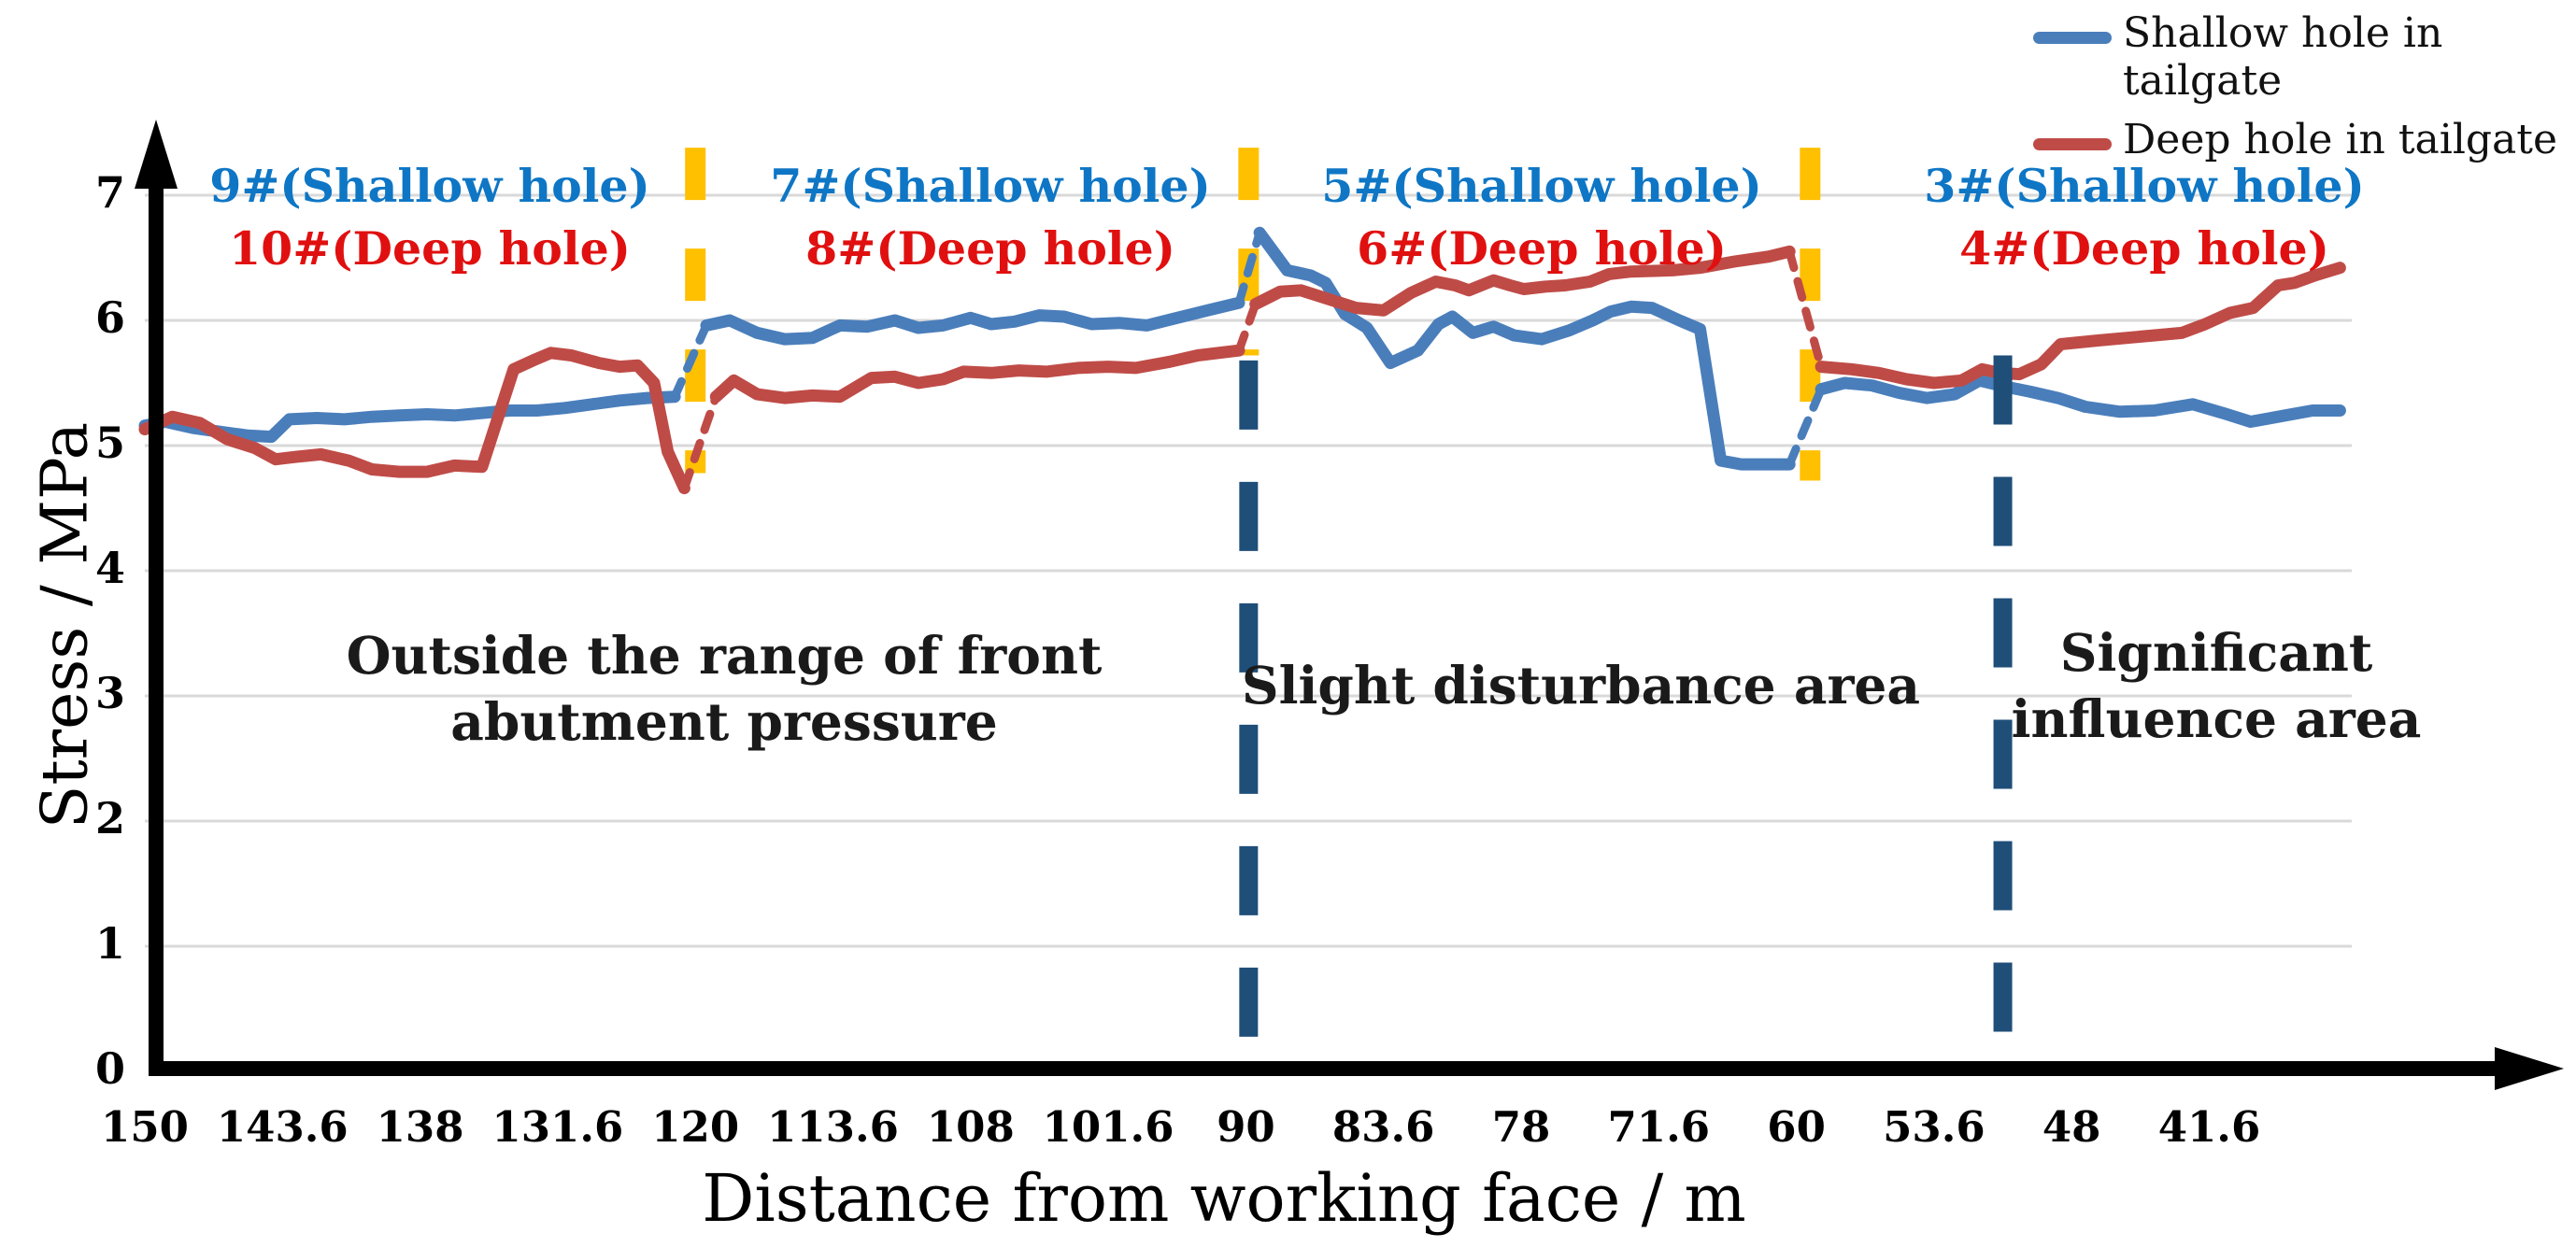  I want to click on x-tick-label: 108, so click(970, 1127).